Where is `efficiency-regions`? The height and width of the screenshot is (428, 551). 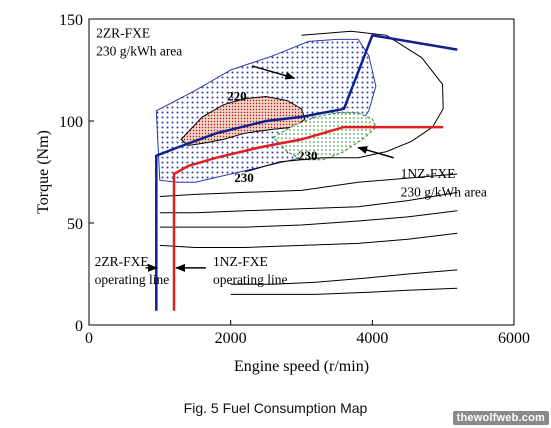
efficiency-regions is located at coordinates (266, 110).